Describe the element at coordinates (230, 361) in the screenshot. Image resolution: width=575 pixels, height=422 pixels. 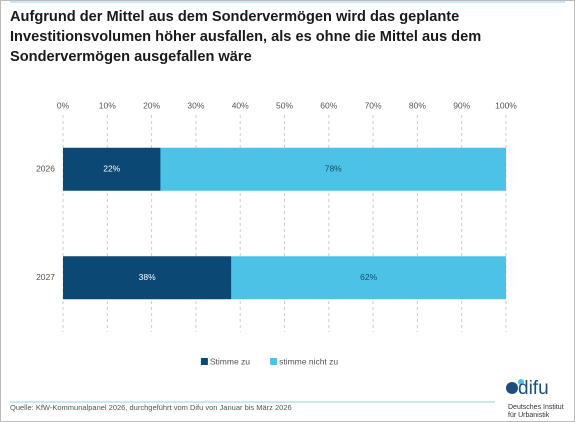
I see `legend-label: Stimme zu` at that location.